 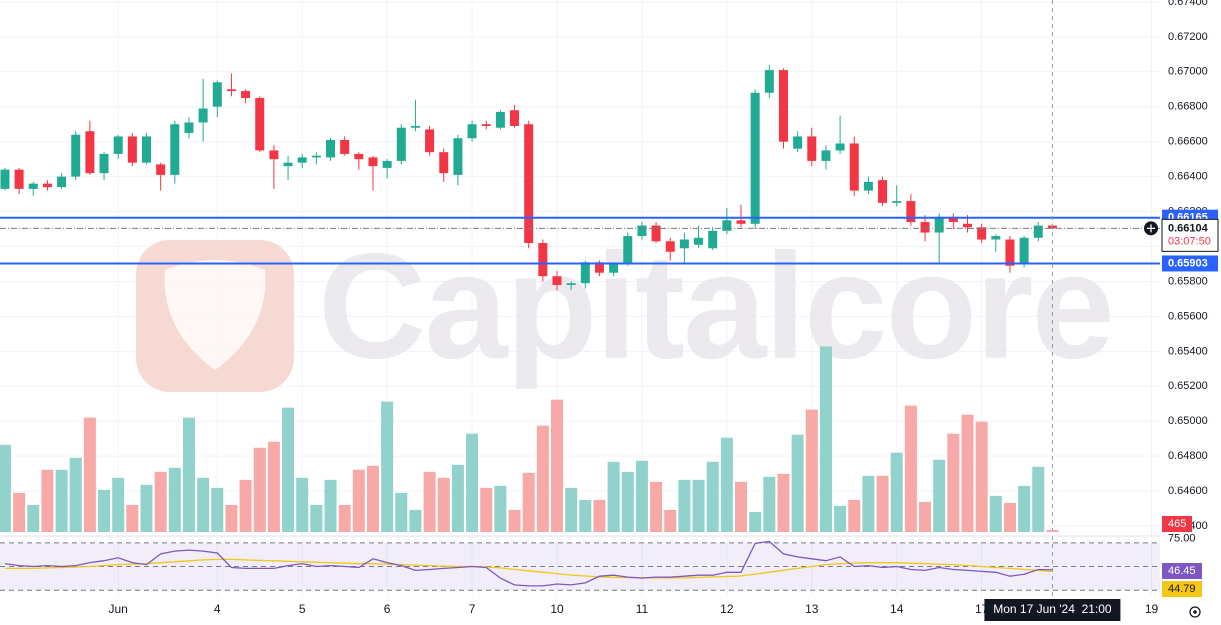 I want to click on add-icon, so click(x=1151, y=228).